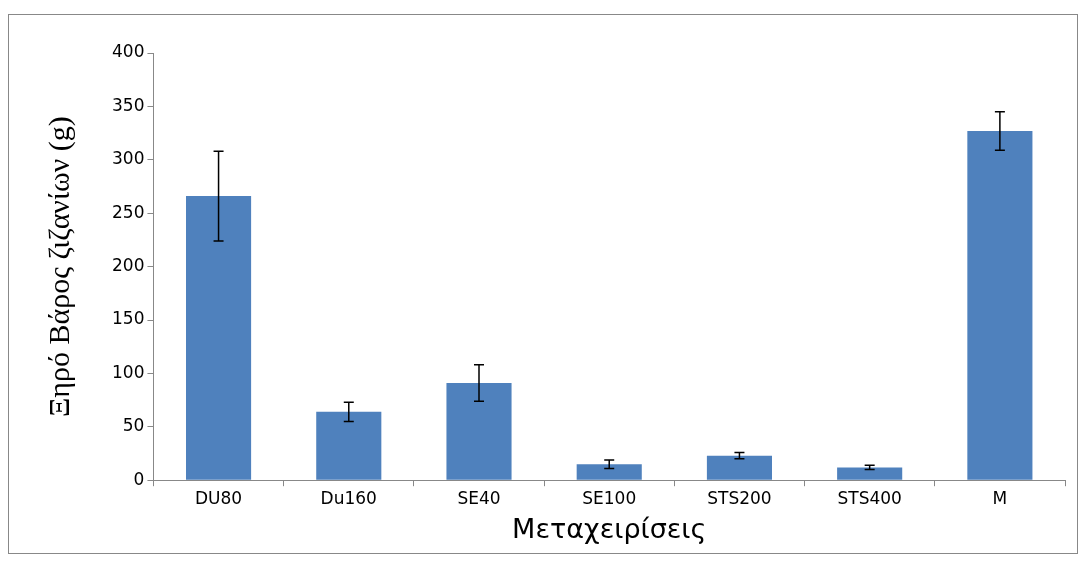  What do you see at coordinates (218, 497) in the screenshot?
I see `x-tick-label: DU80` at bounding box center [218, 497].